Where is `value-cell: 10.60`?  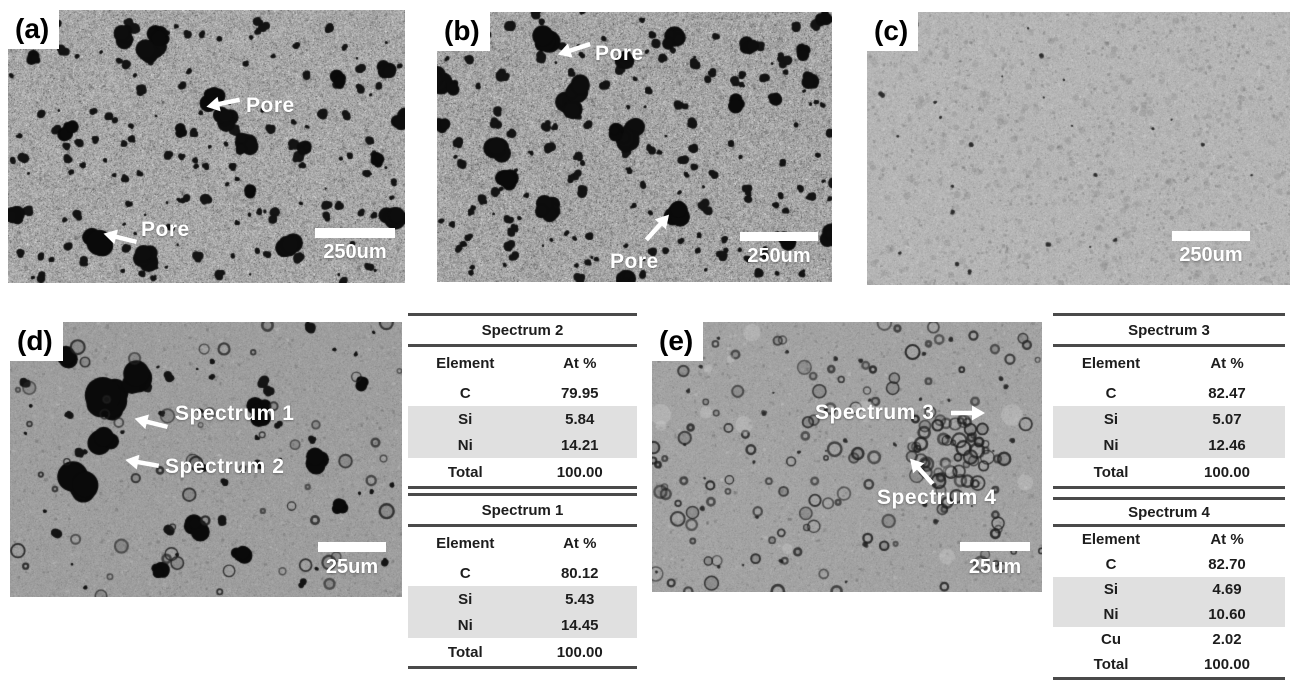
value-cell: 10.60 is located at coordinates (1227, 614).